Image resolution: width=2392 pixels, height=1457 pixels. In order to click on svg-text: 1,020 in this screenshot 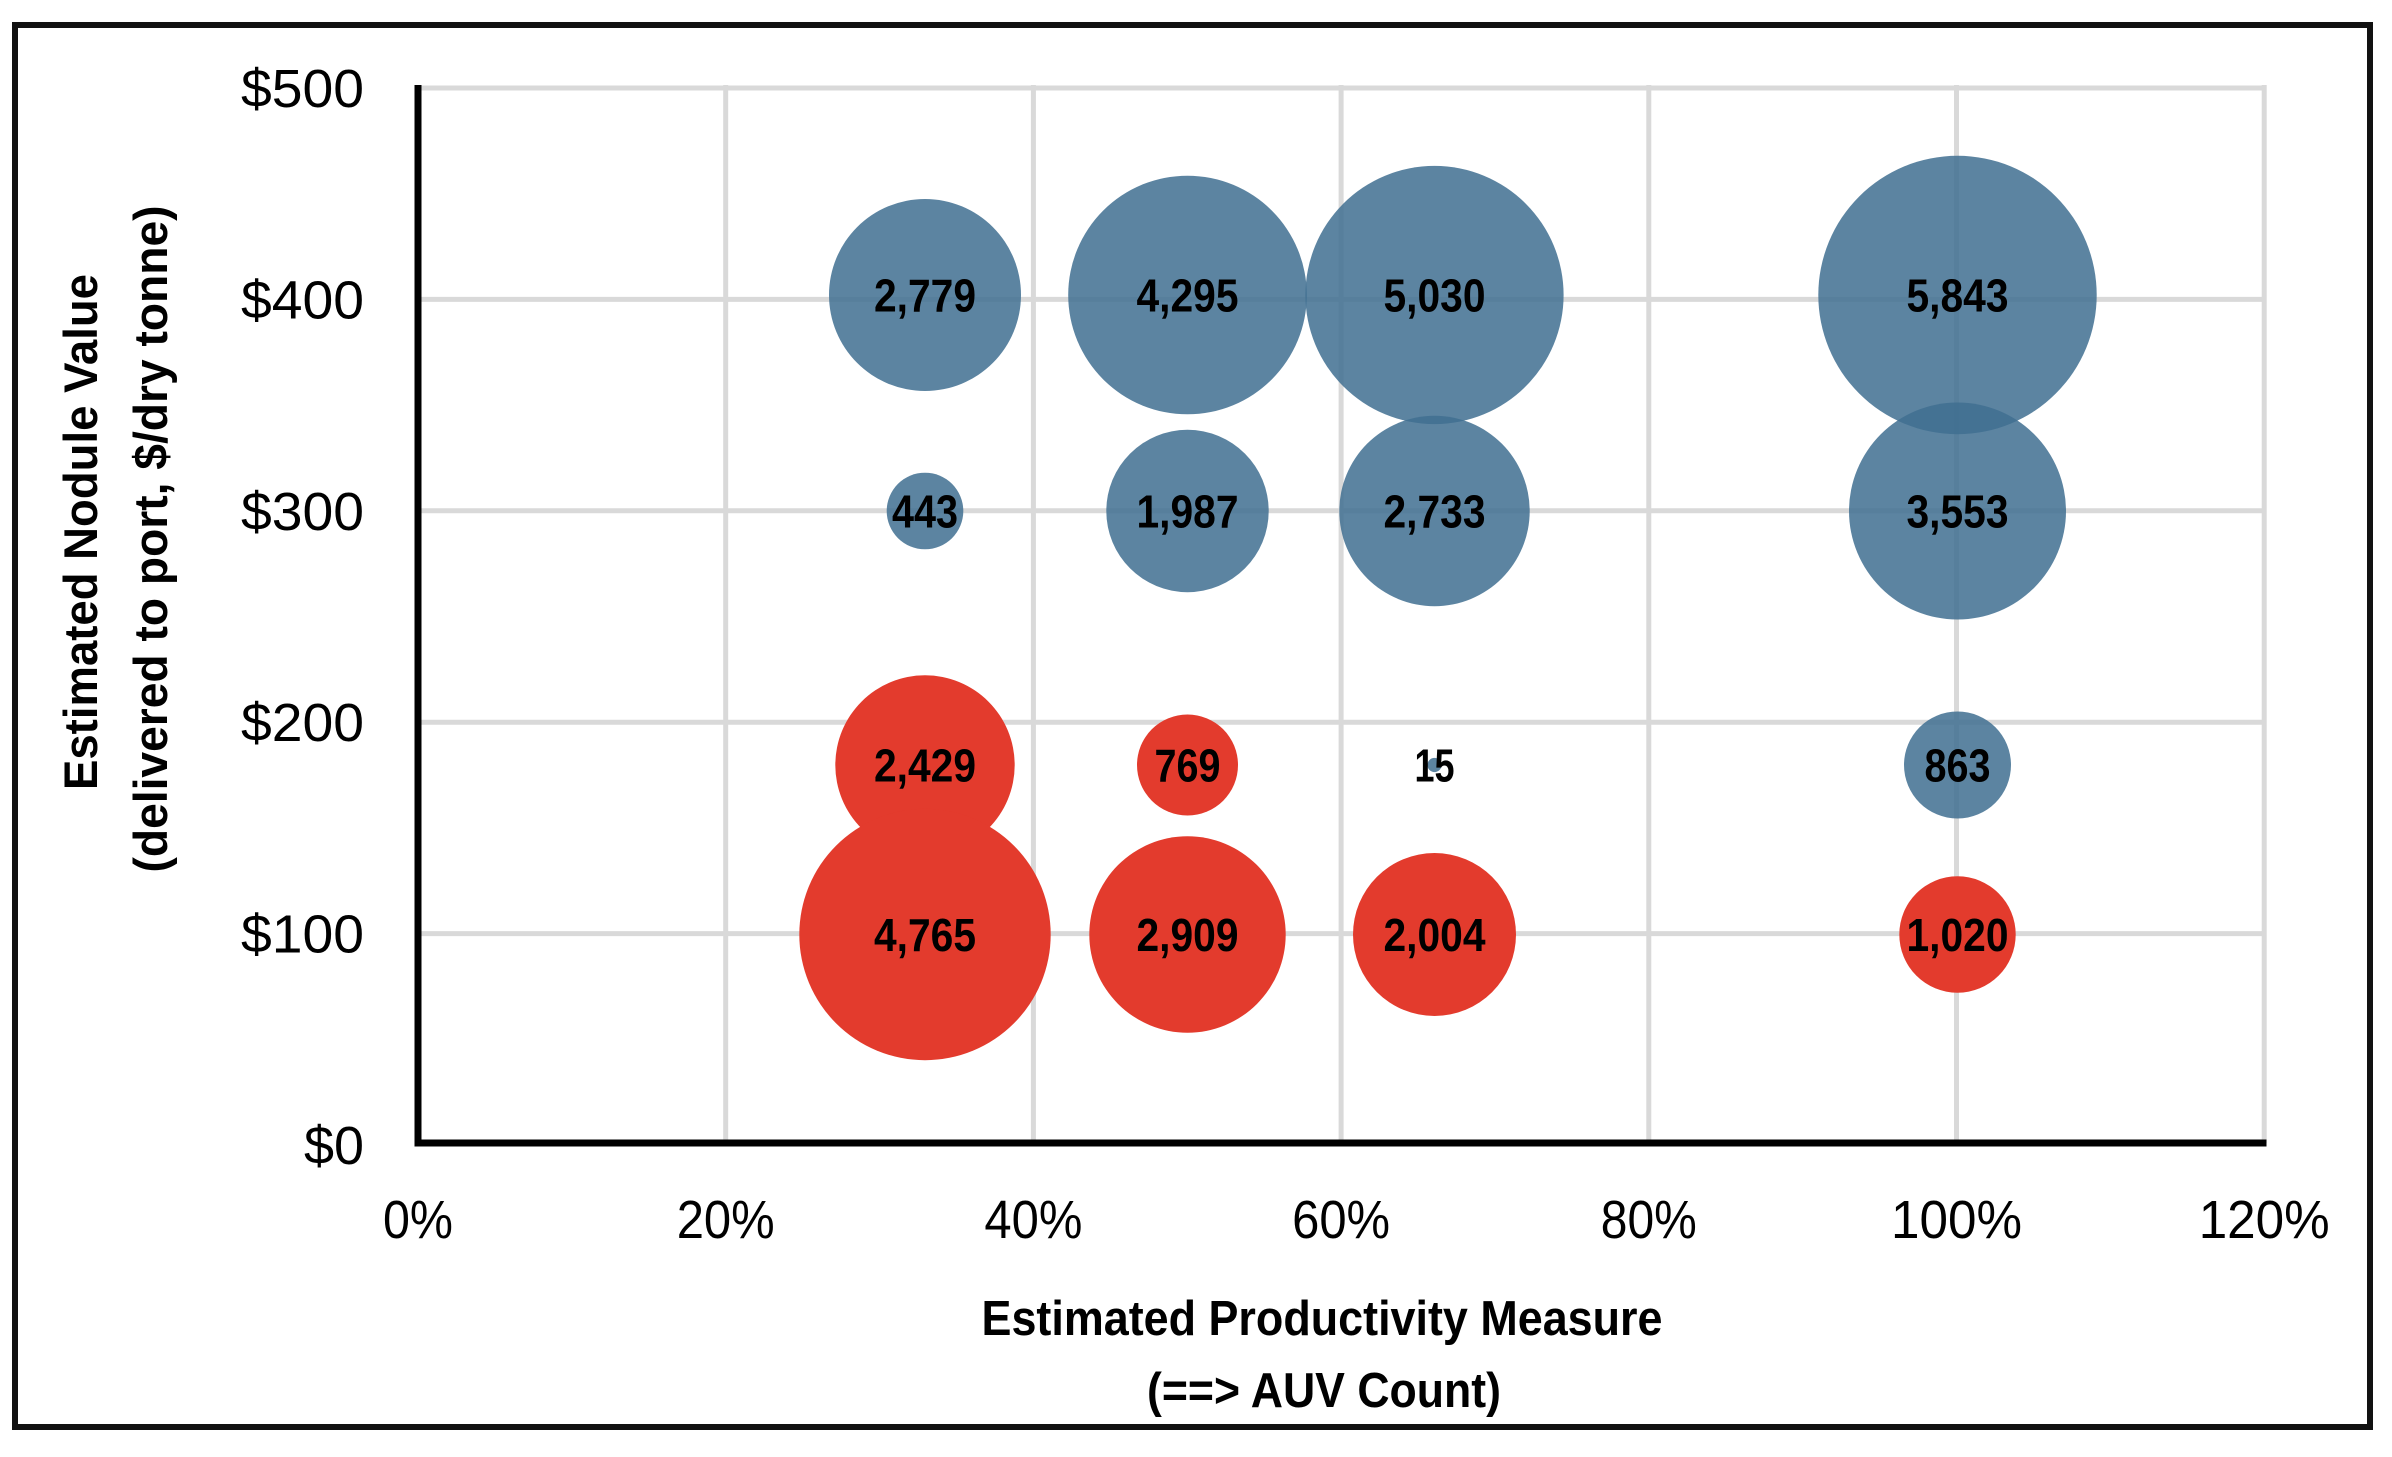, I will do `click(1958, 935)`.